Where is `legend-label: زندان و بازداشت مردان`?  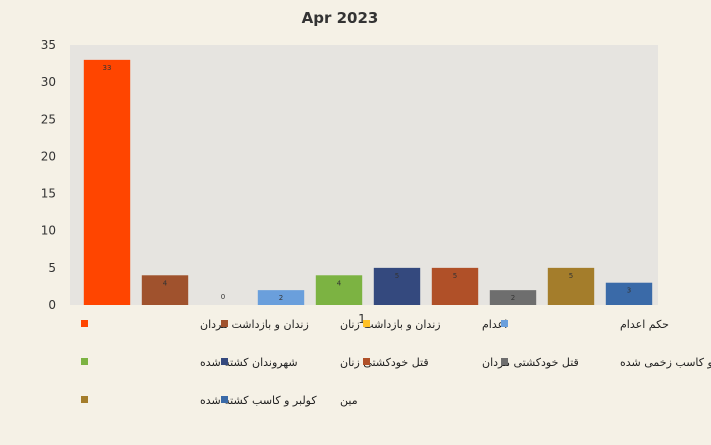 legend-label: زندان و بازداشت مردان is located at coordinates (254, 324).